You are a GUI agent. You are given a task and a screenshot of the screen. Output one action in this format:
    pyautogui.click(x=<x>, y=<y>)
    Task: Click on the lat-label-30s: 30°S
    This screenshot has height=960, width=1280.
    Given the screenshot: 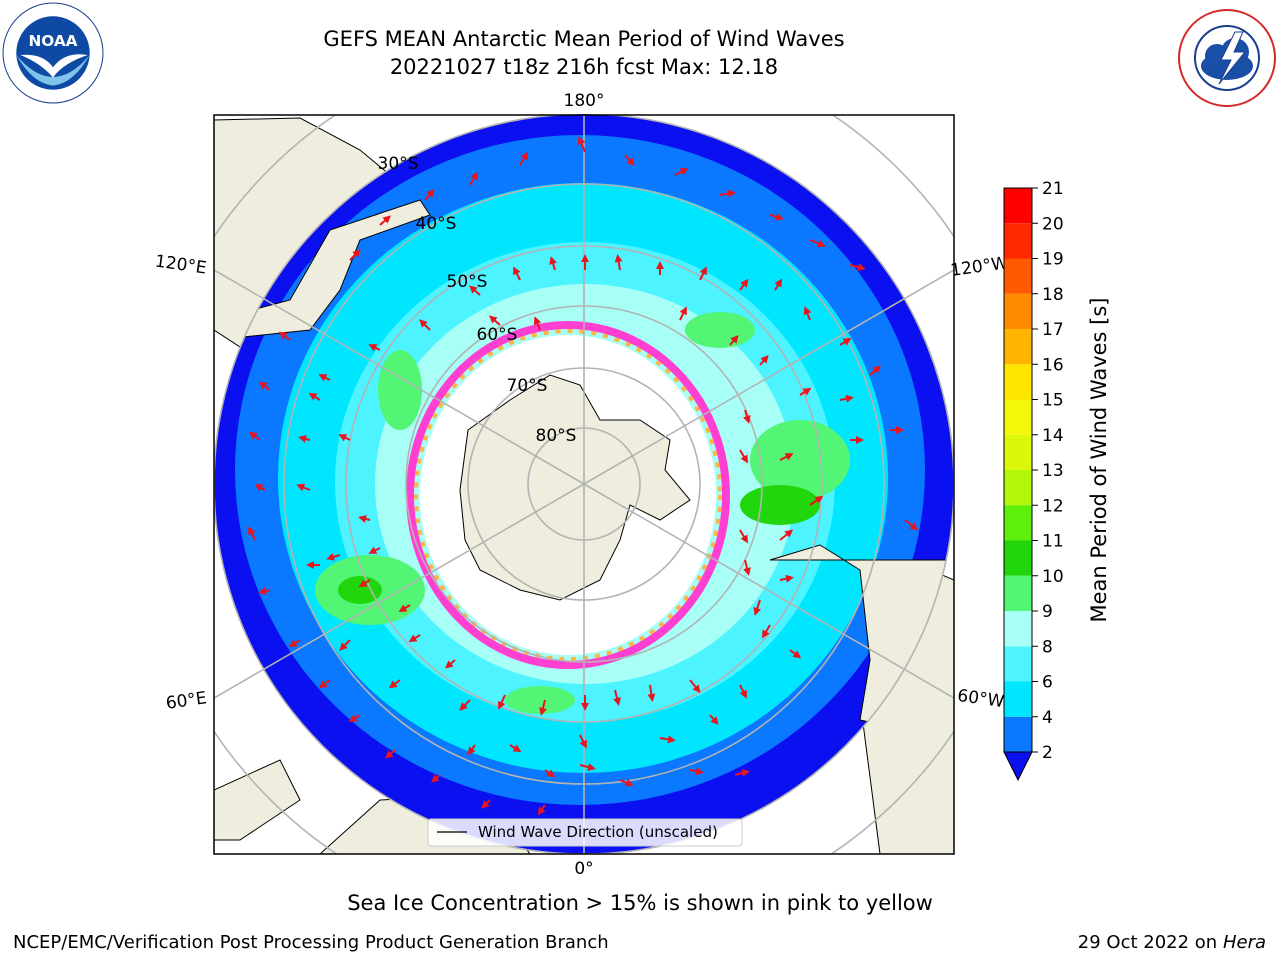 What is the action you would take?
    pyautogui.click(x=398, y=164)
    